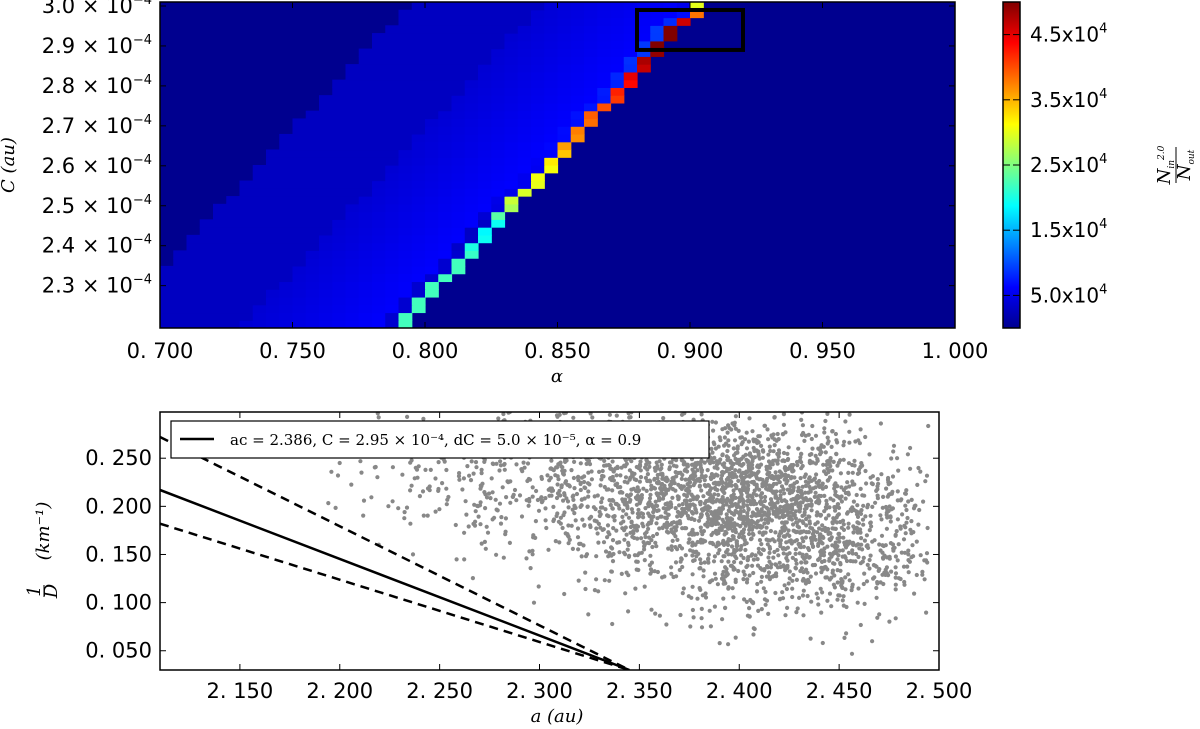 This screenshot has height=729, width=1200. Describe the element at coordinates (395, 579) in the screenshot. I see `solid-boundary-line` at that location.